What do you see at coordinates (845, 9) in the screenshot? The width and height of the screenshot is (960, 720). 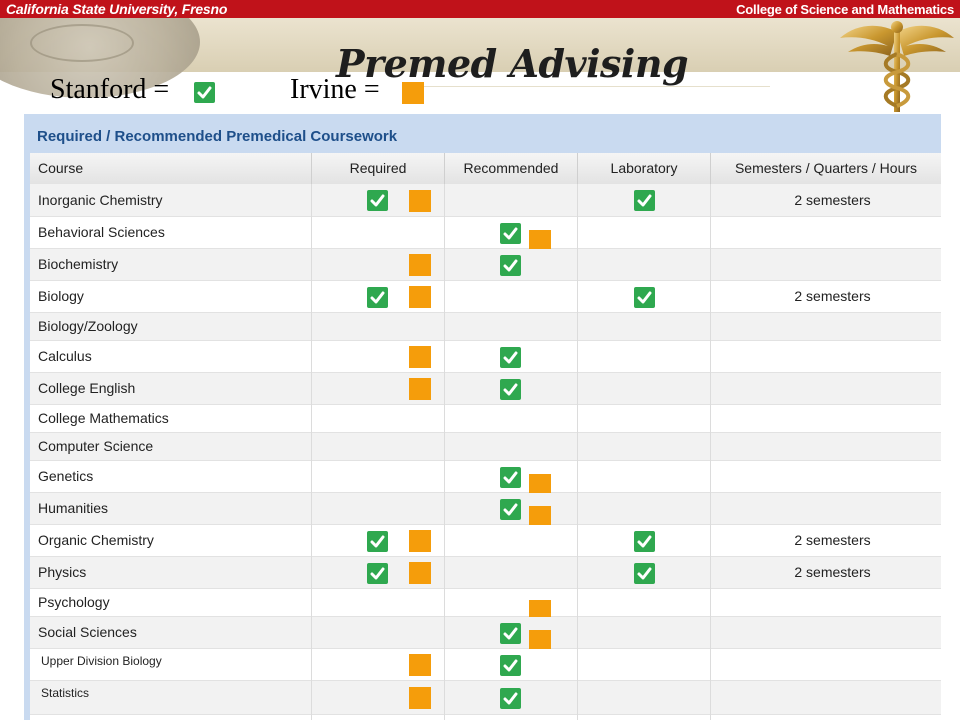 I see `college-name: College of Science and Mathematics` at bounding box center [845, 9].